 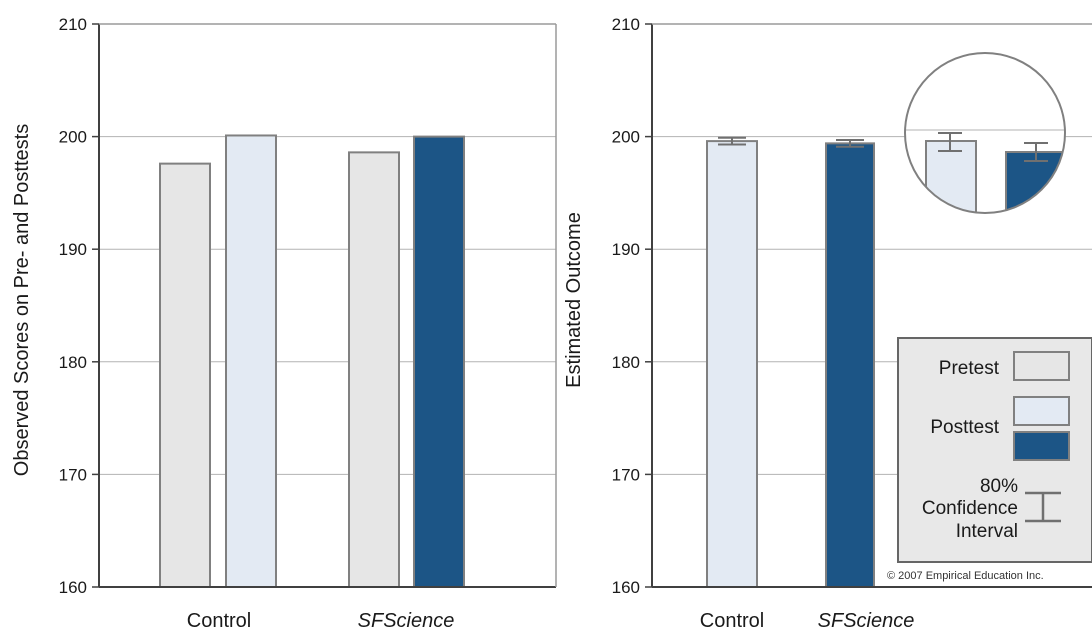 I want to click on legend-ci-line1: 80%, so click(x=999, y=486).